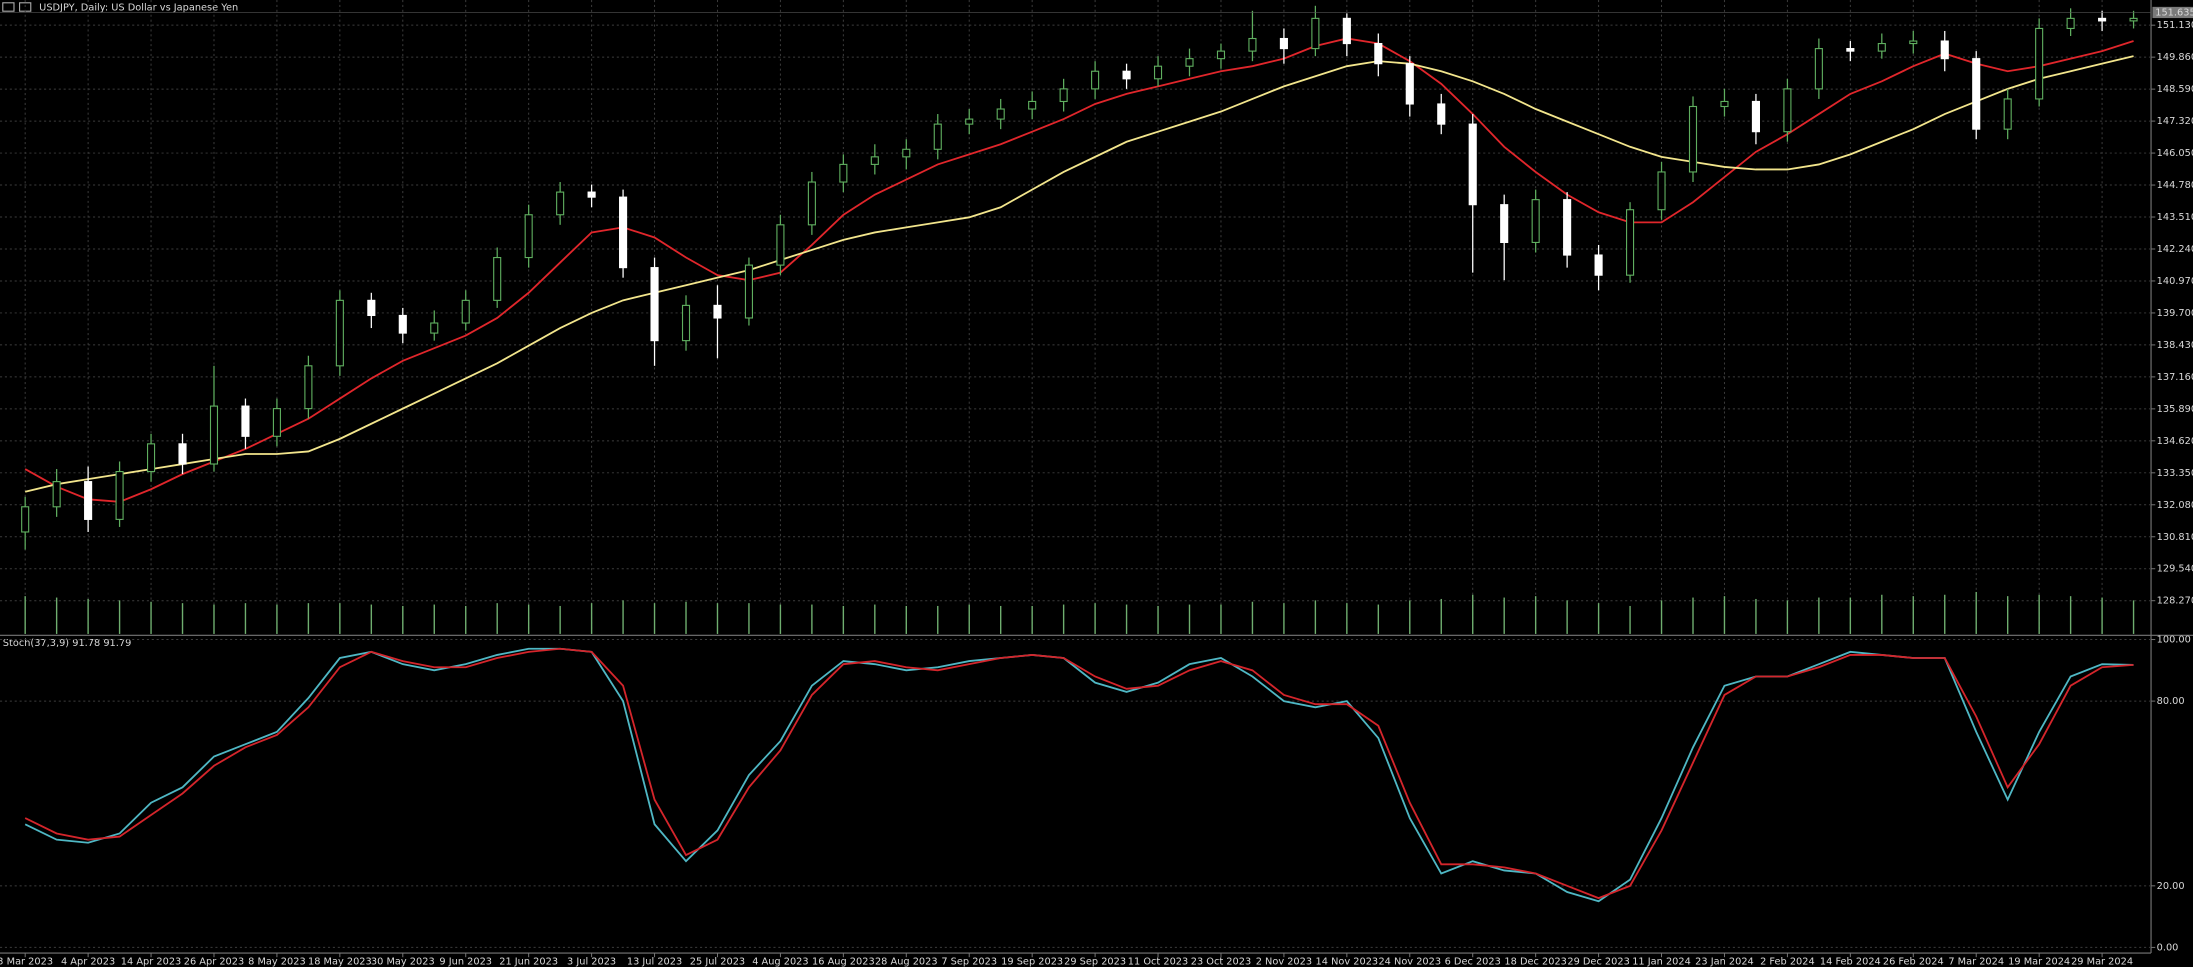 The height and width of the screenshot is (967, 2193). Describe the element at coordinates (2175, 281) in the screenshot. I see `y-tick-label: 140.970` at that location.